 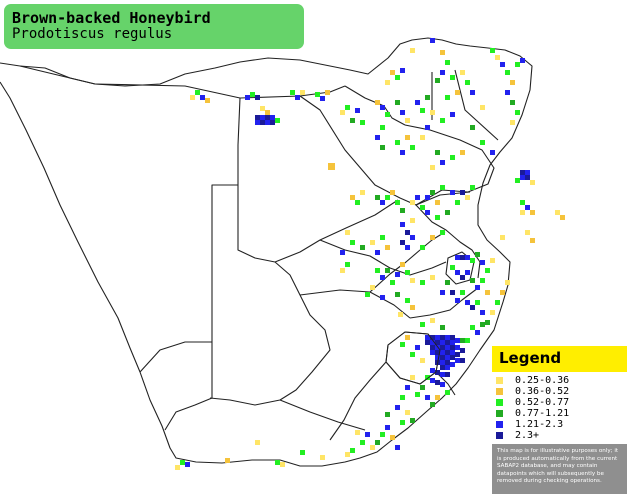 I want to click on legend-item-2: 0.52-0.77, so click(x=560, y=403).